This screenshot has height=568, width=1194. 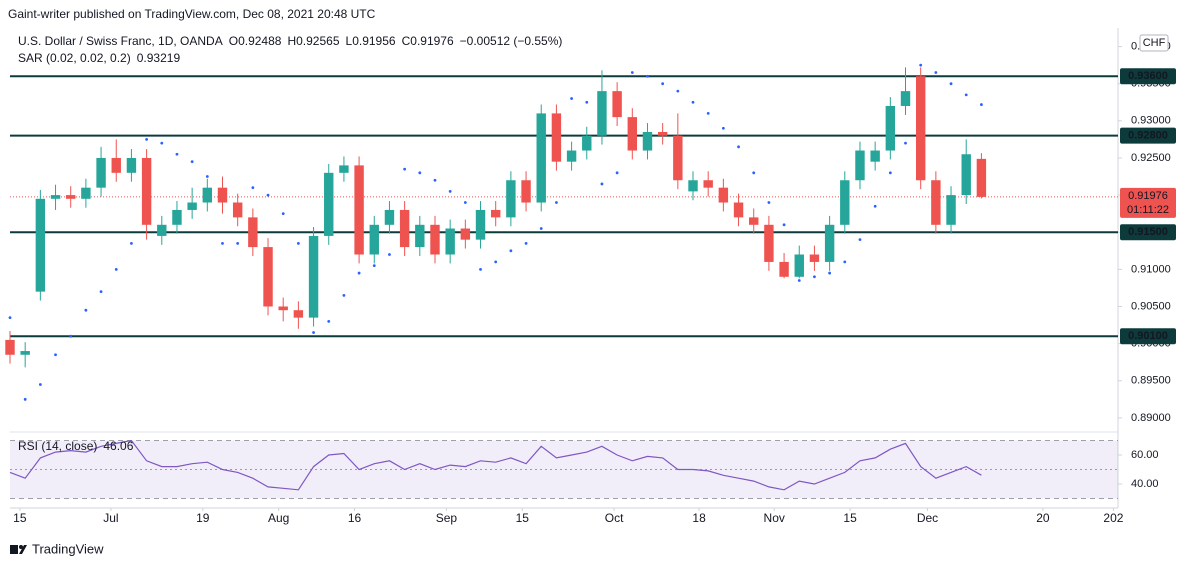 What do you see at coordinates (1148, 336) in the screenshot?
I see `level-label: 0.90100` at bounding box center [1148, 336].